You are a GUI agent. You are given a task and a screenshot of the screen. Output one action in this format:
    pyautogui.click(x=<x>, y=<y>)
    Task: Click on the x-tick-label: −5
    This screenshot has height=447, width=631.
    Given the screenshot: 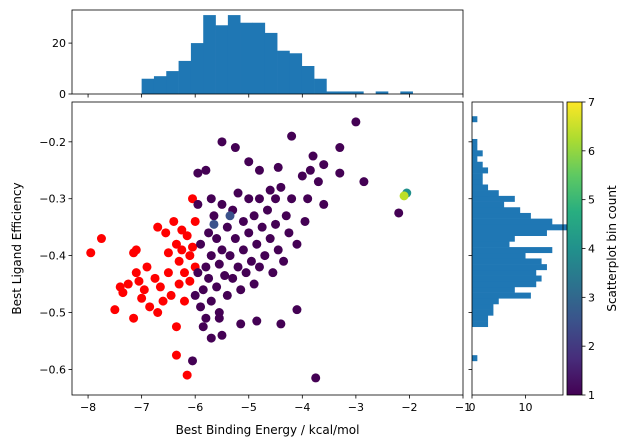 What is the action you would take?
    pyautogui.click(x=249, y=407)
    